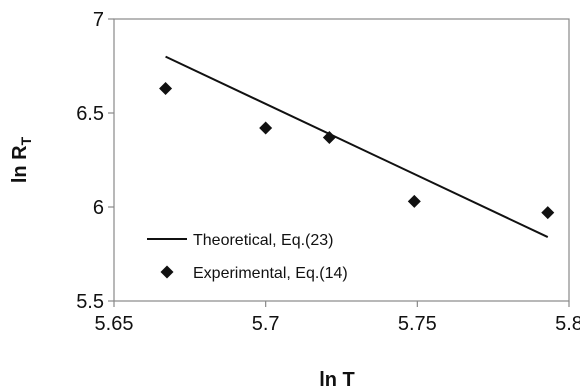 This screenshot has height=389, width=580. I want to click on y-axis-title-main: ln R, so click(20, 164).